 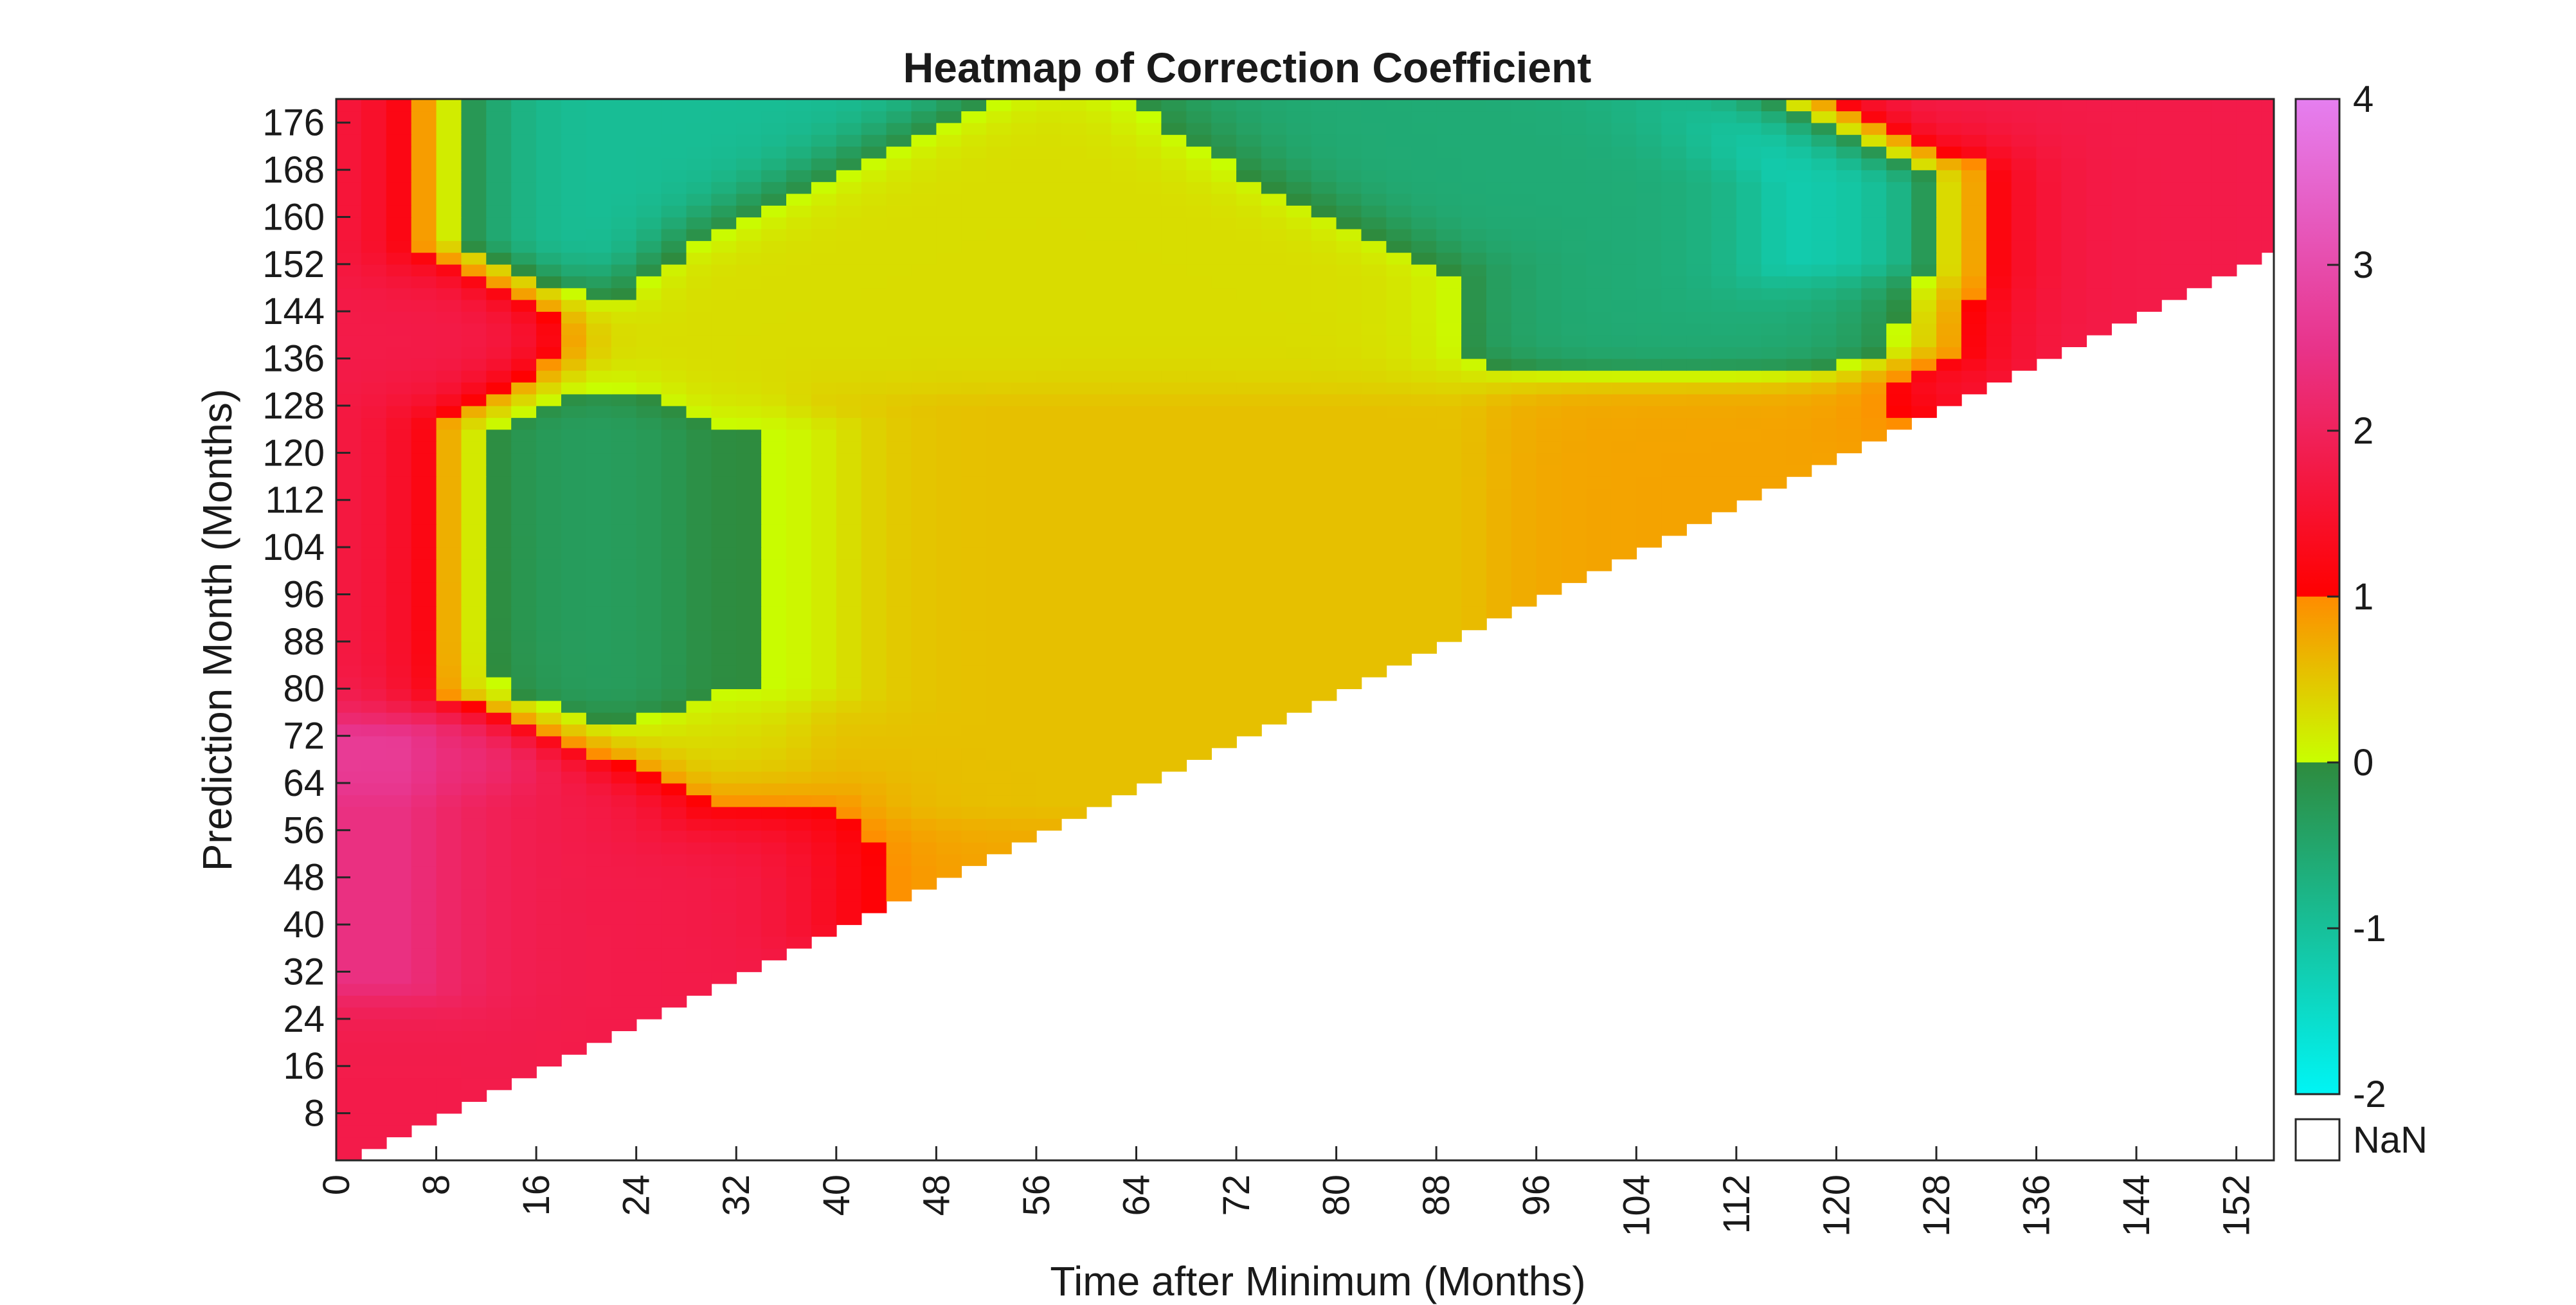 What do you see at coordinates (217, 631) in the screenshot?
I see `y-axis-label: Prediction Month (Months)` at bounding box center [217, 631].